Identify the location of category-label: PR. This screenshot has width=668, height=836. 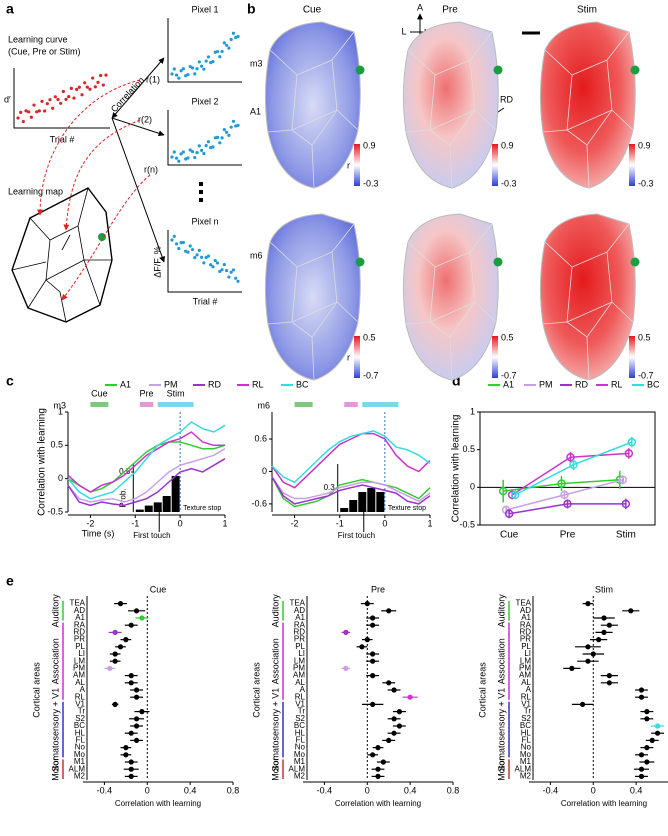
(79, 639).